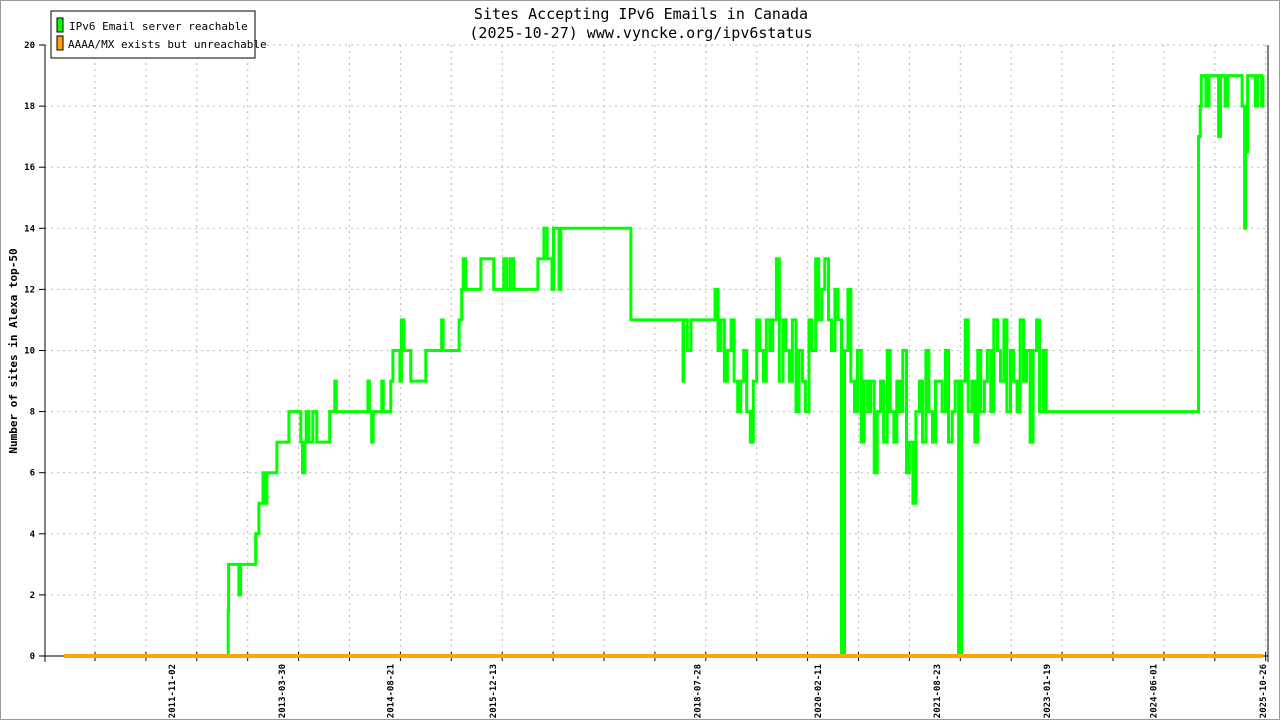  I want to click on y-tick-label: 18, so click(29, 107).